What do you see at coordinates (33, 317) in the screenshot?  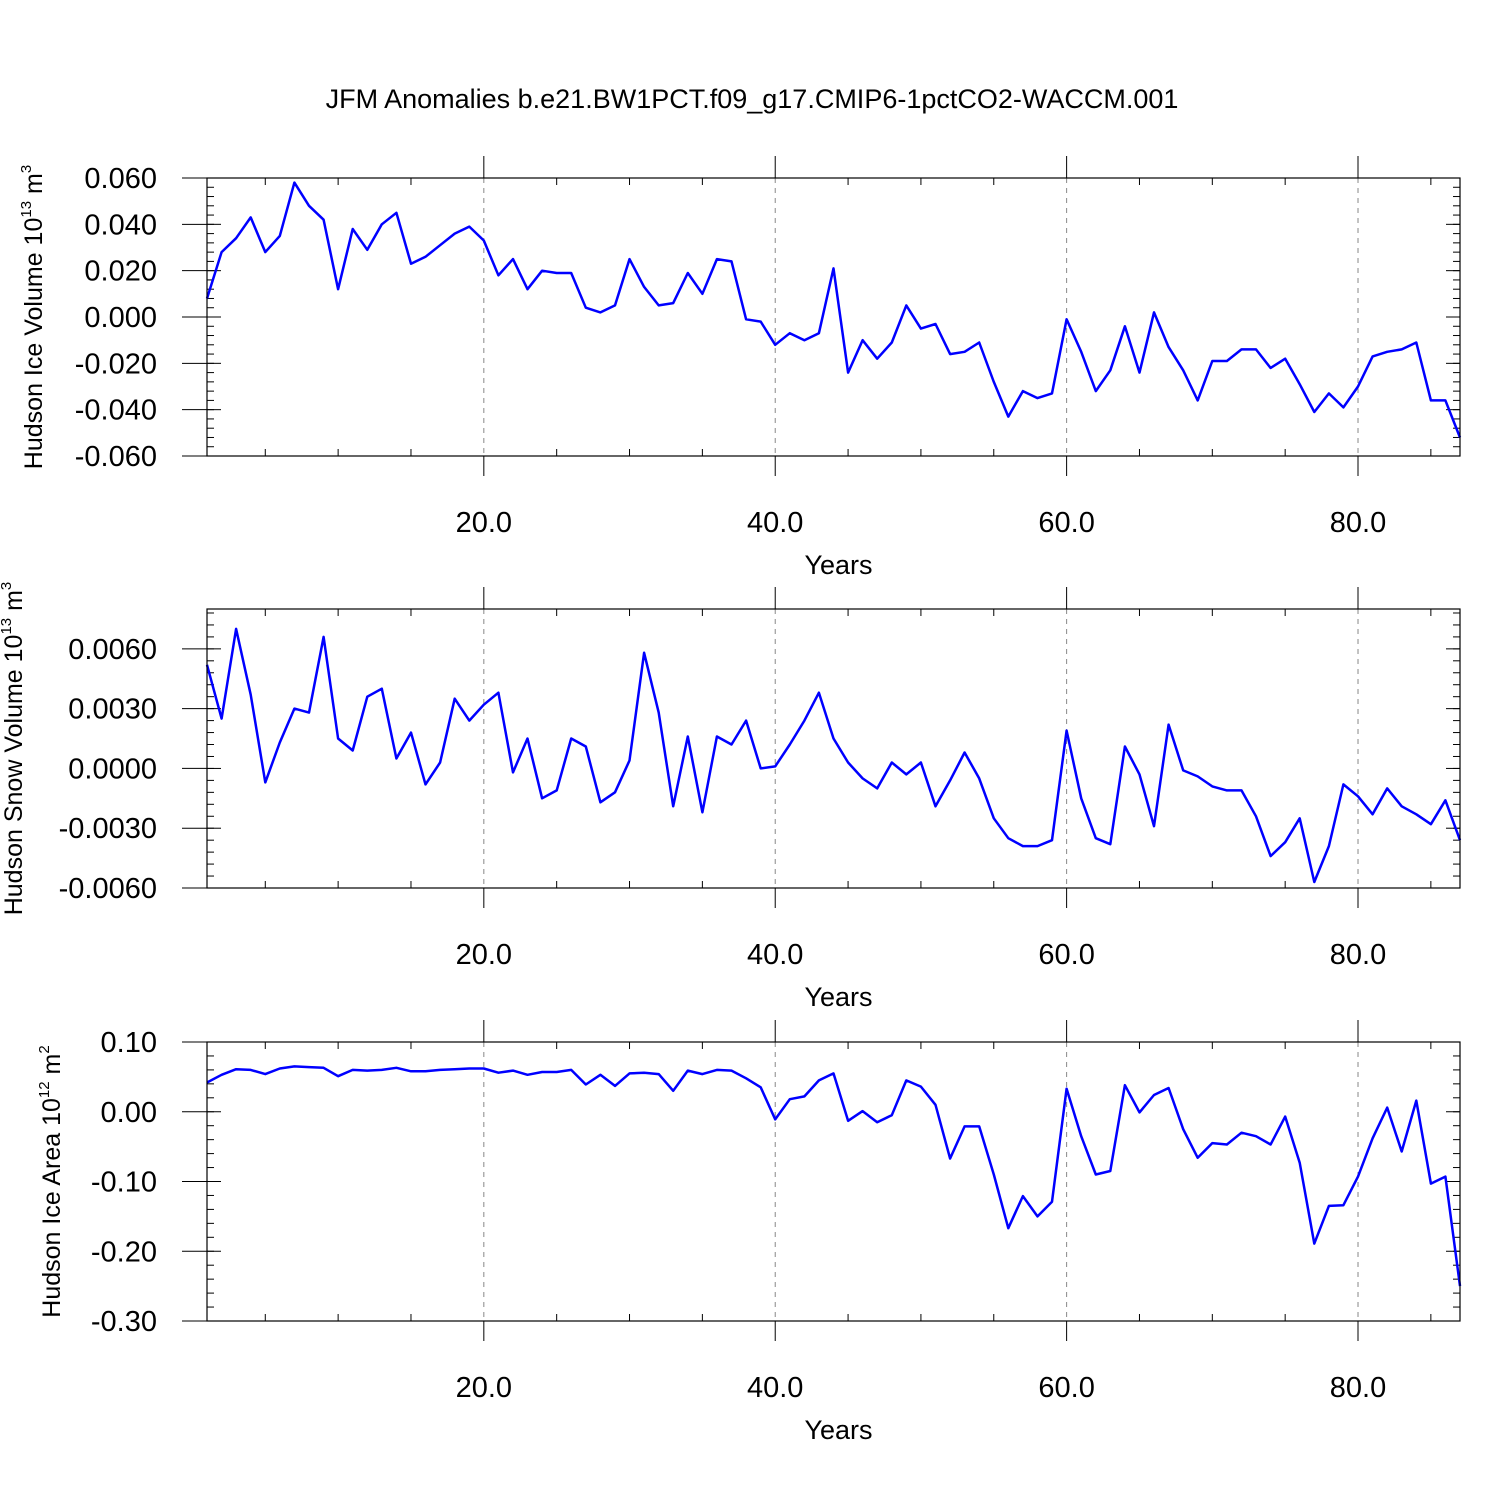 I see `y-axis-label: Hudson Ice Volume 1013 m3` at bounding box center [33, 317].